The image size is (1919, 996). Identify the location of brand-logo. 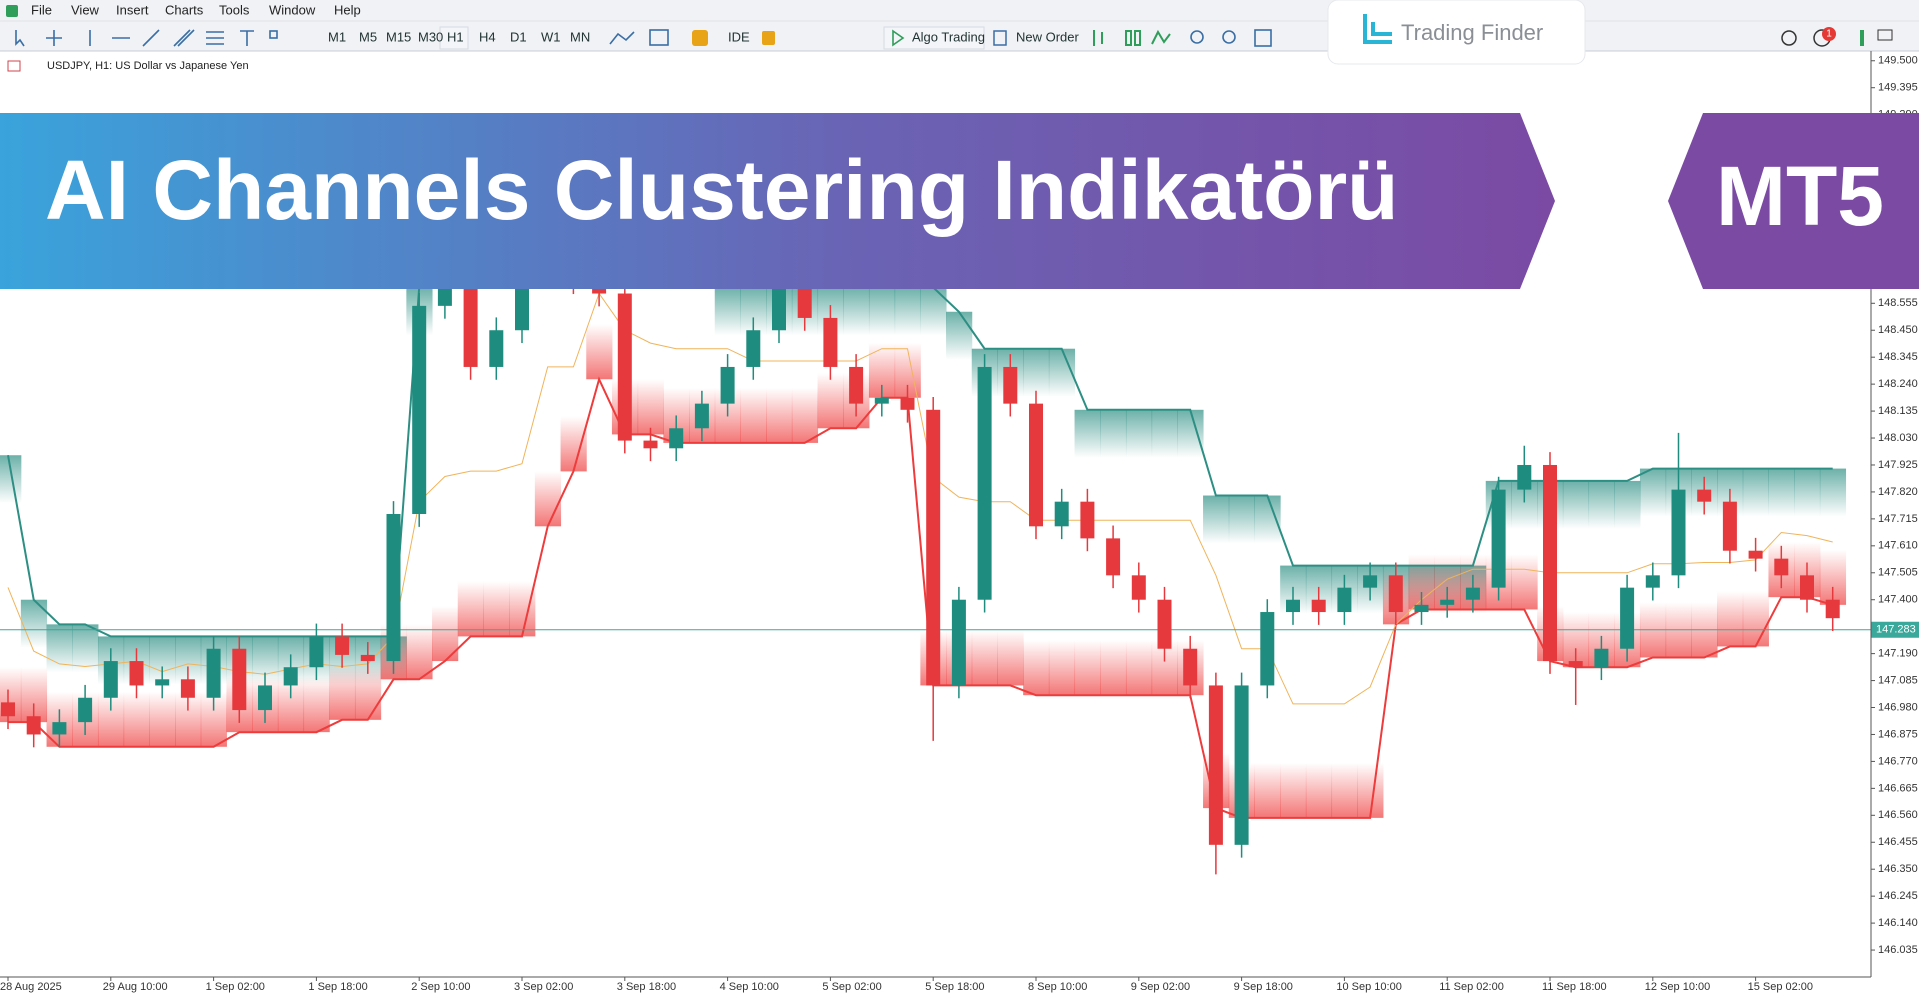
(1377, 29).